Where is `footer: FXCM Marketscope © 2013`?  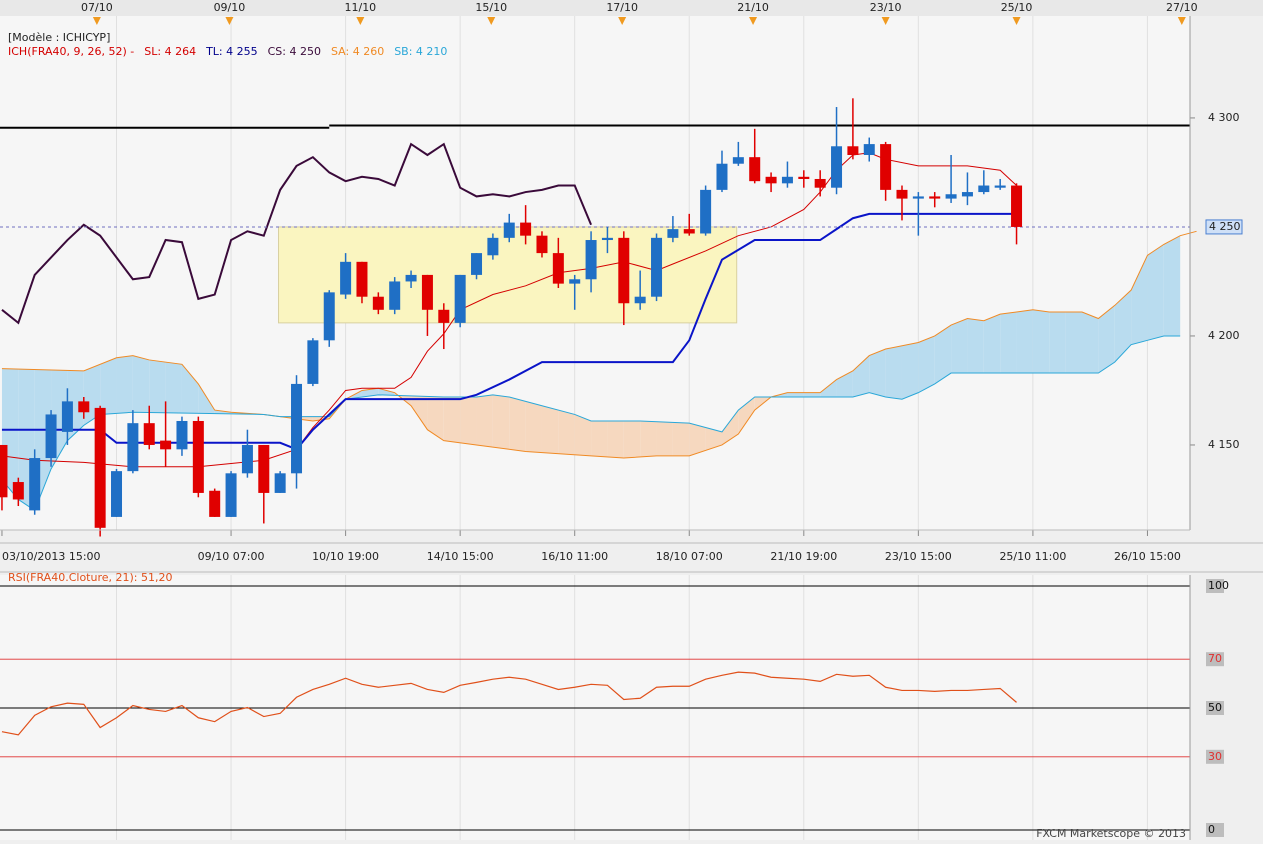
footer: FXCM Marketscope © 2013 is located at coordinates (1111, 833).